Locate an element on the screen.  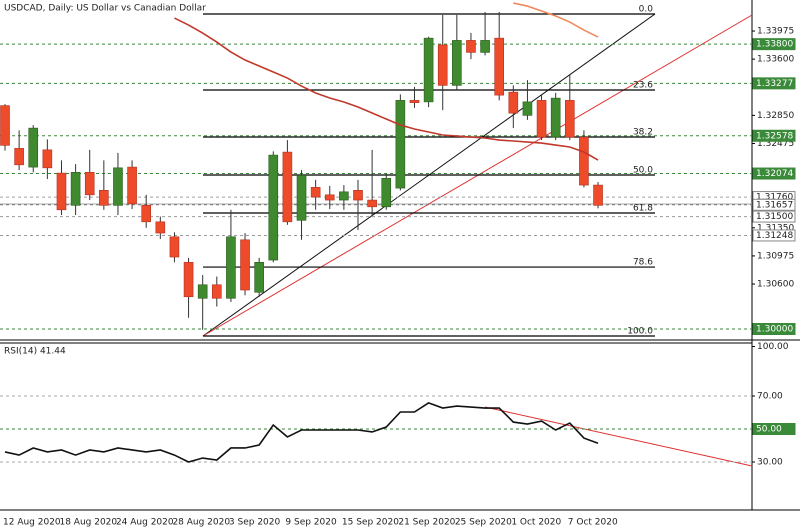
y-tick-label: 30.00 is located at coordinates (770, 463).